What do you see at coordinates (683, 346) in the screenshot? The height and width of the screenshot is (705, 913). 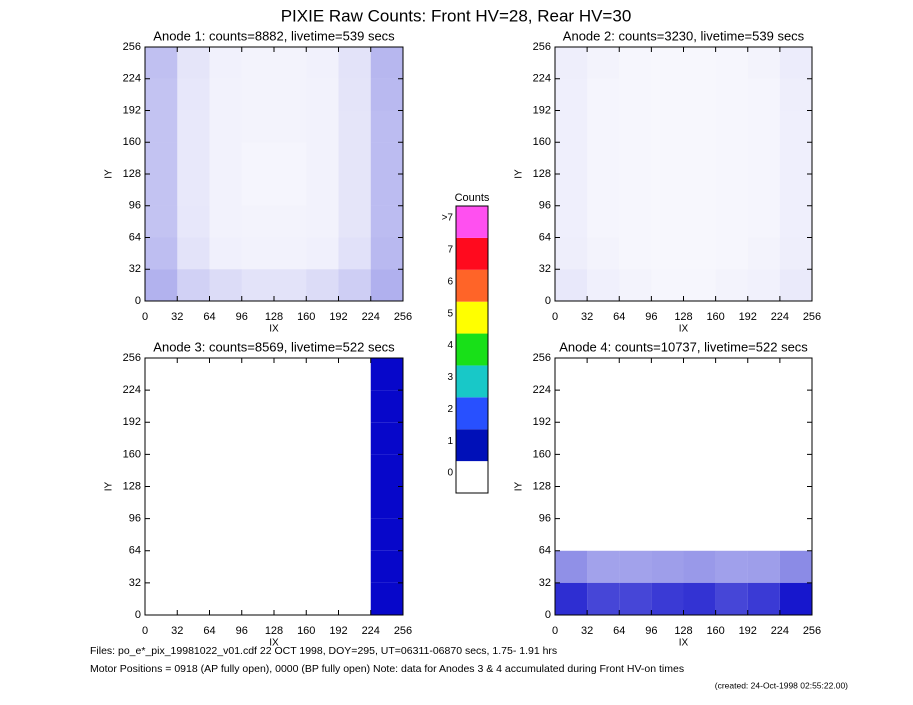 I see `panel-title: Anode 4: counts=10737, livetime=522 secs` at bounding box center [683, 346].